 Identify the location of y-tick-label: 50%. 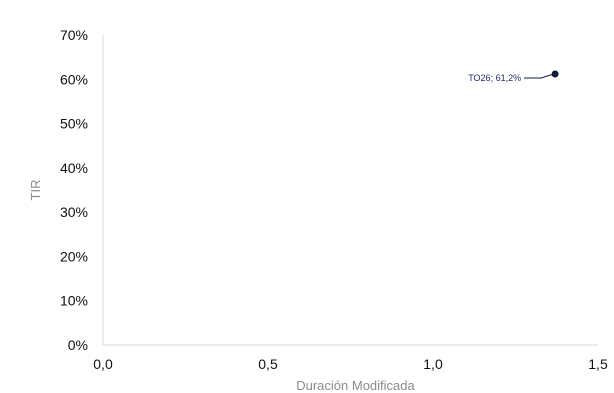
(74, 124).